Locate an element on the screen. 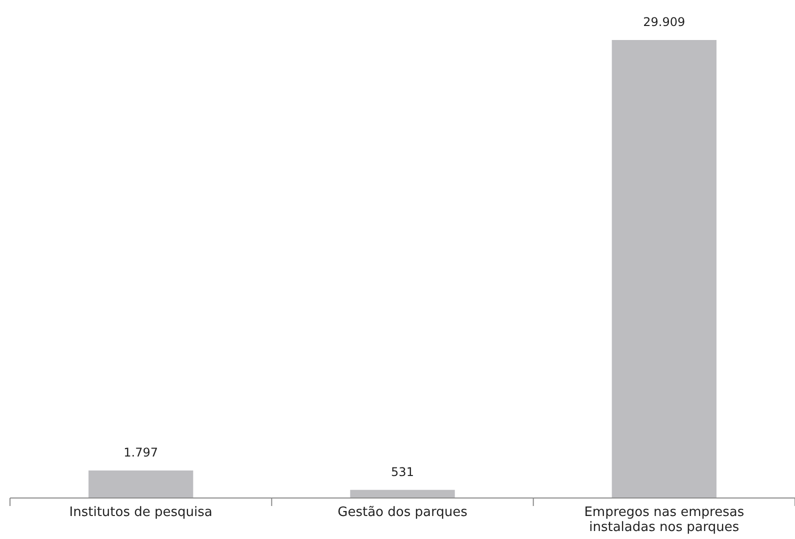 Image resolution: width=795 pixels, height=539 pixels. x-tick-label: Institutos de pesquisa is located at coordinates (140, 512).